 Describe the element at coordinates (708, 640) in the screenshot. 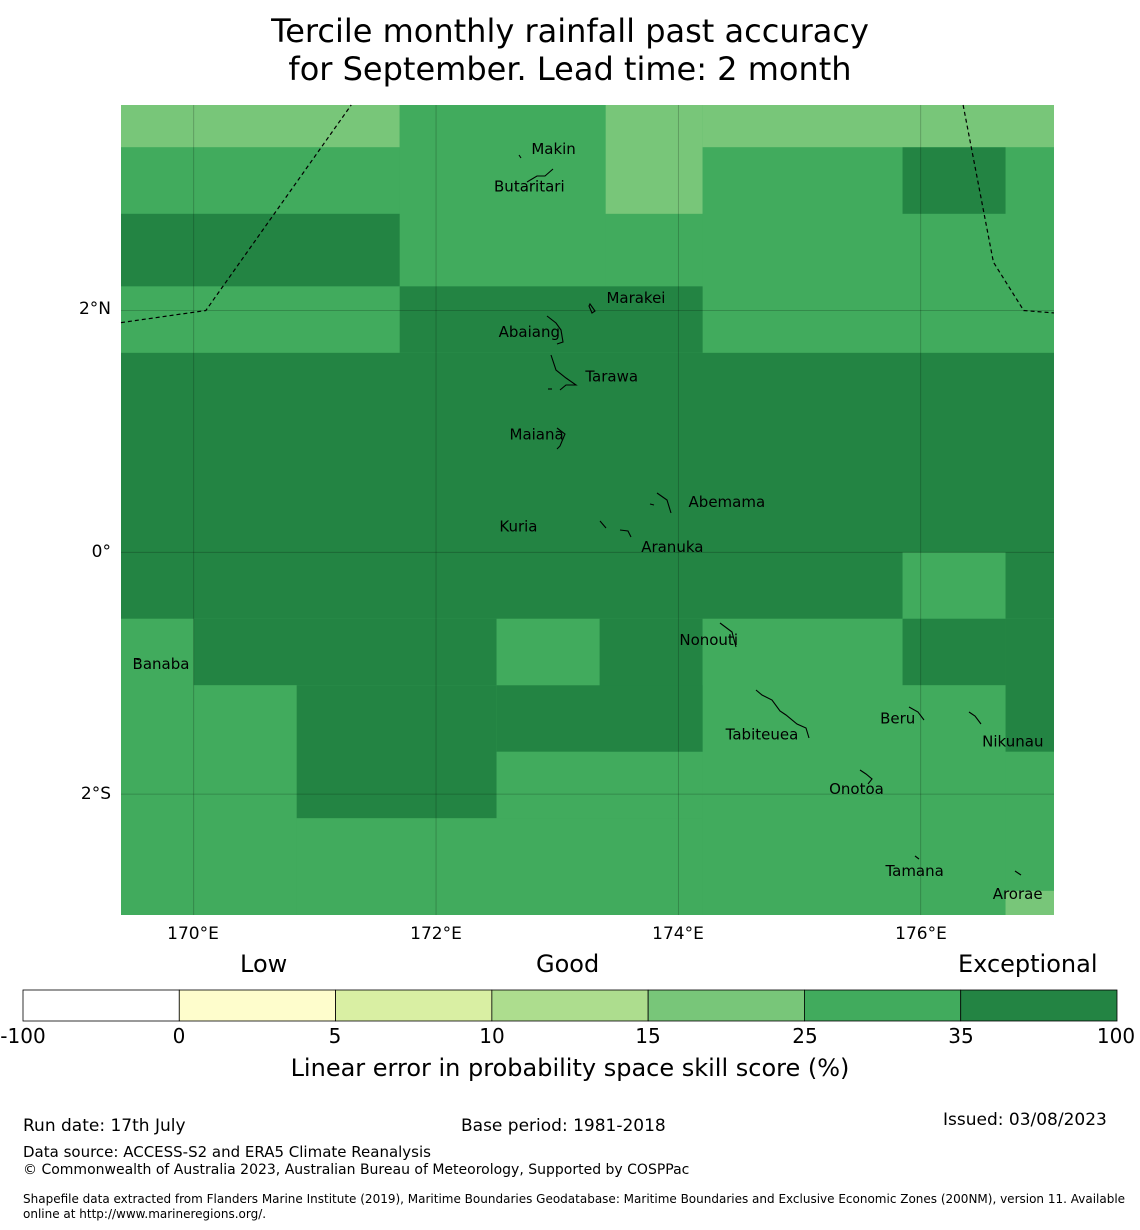

I see `place-label: Nonouti` at that location.